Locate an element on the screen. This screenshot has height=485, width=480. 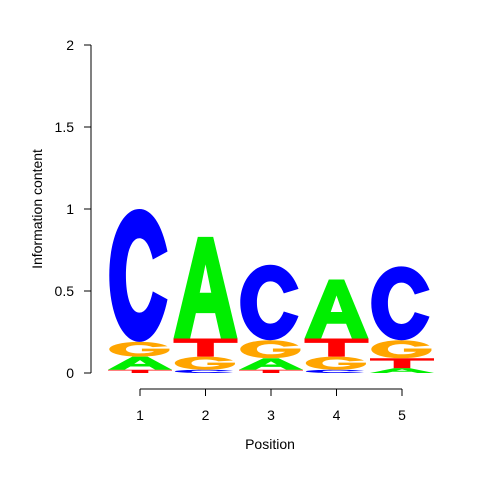
x-tick-label: 2 is located at coordinates (206, 415).